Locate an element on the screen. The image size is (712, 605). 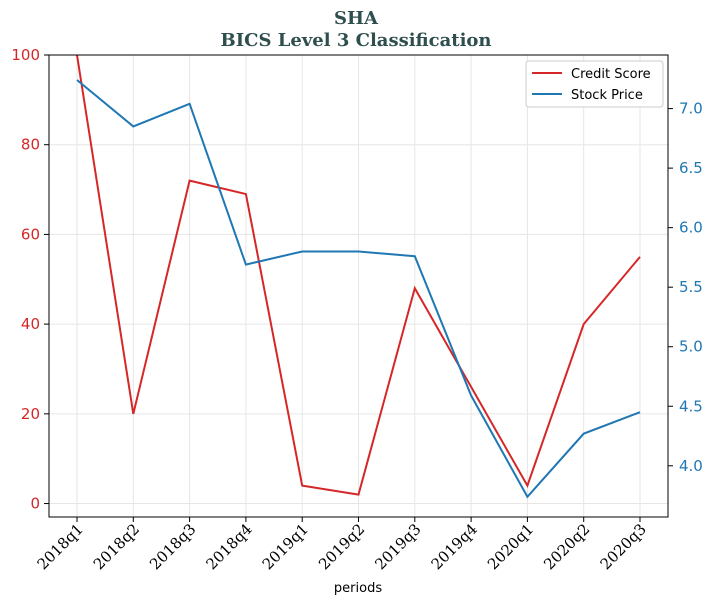
x-tick-label: 2018q4 is located at coordinates (228, 546).